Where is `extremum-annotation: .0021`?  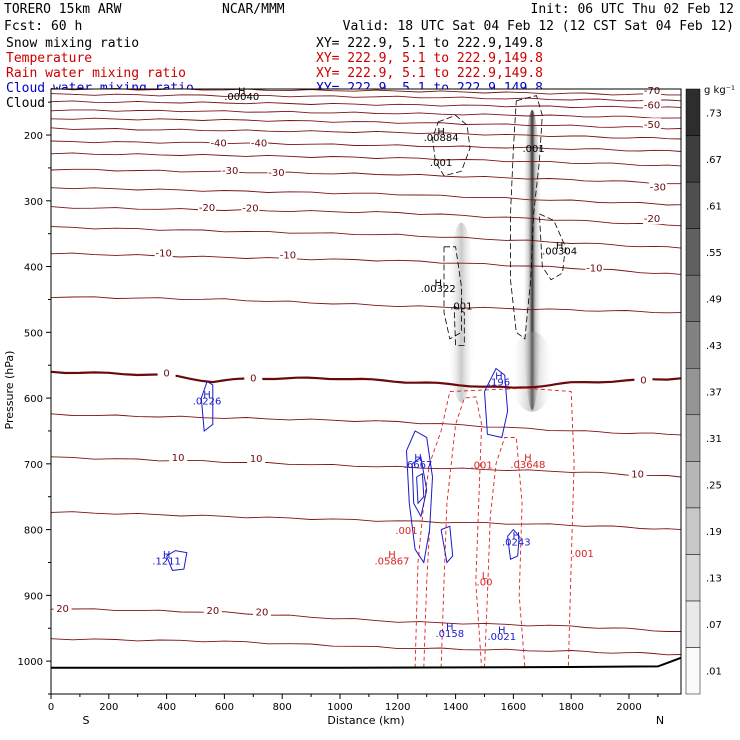
extremum-annotation: .0021 is located at coordinates (502, 637).